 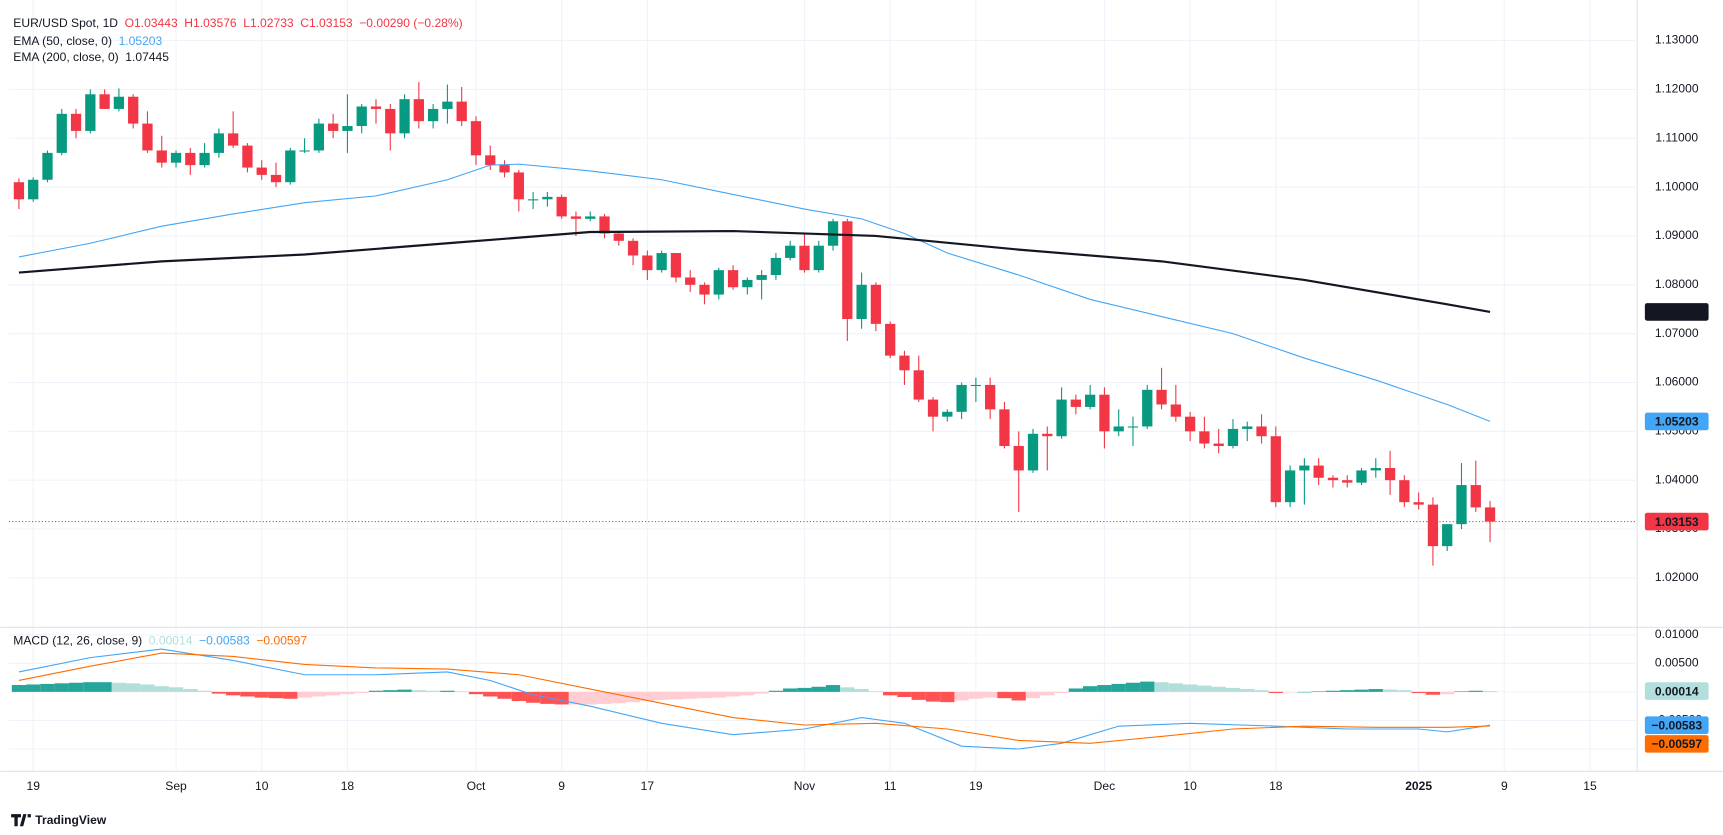 What do you see at coordinates (1677, 479) in the screenshot?
I see `y-tick-label: 1.04000` at bounding box center [1677, 479].